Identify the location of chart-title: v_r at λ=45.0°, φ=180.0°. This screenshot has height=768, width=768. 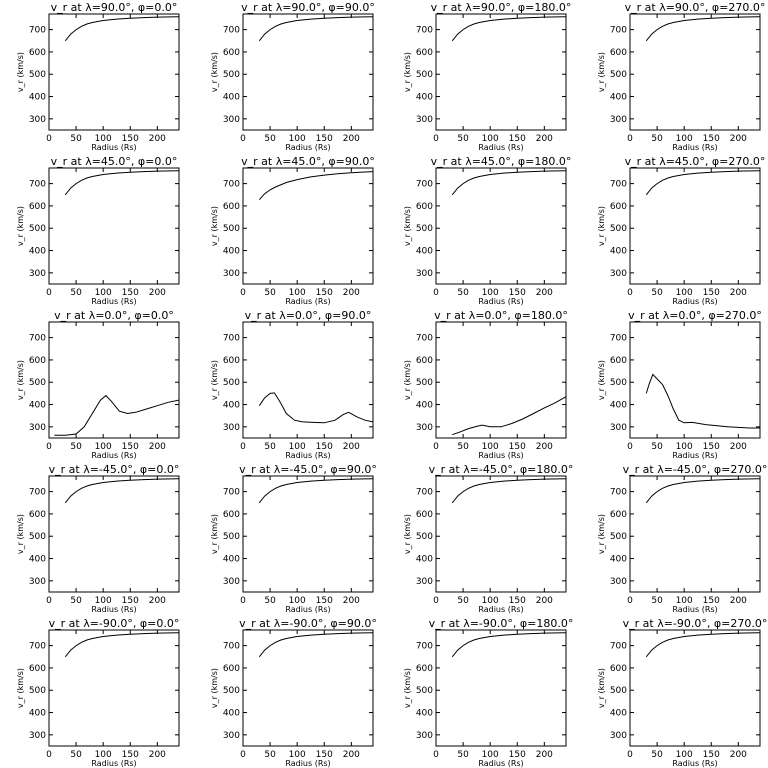
(501, 161).